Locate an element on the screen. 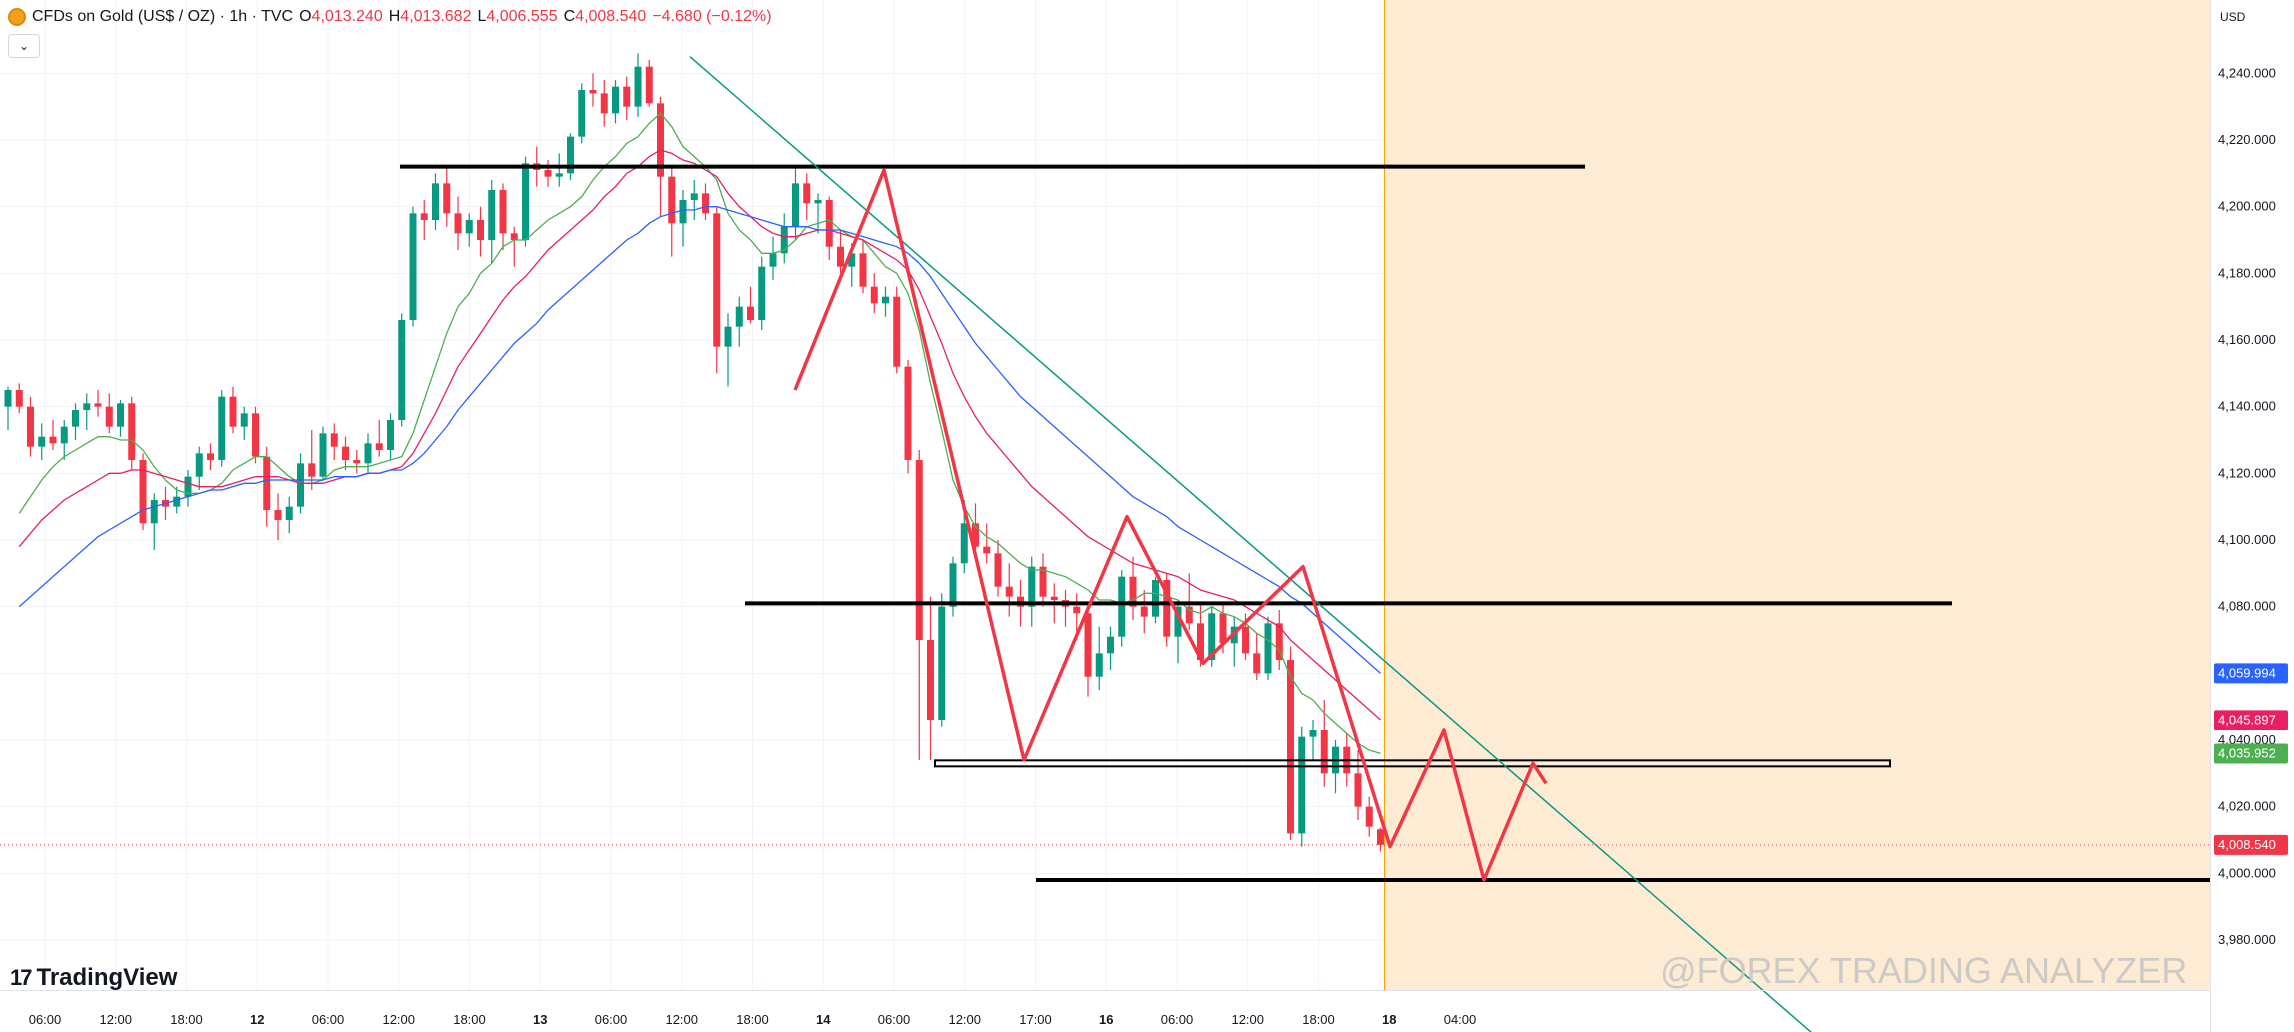 This screenshot has height=1032, width=2294. price-label: 4,035.952 is located at coordinates (2247, 752).